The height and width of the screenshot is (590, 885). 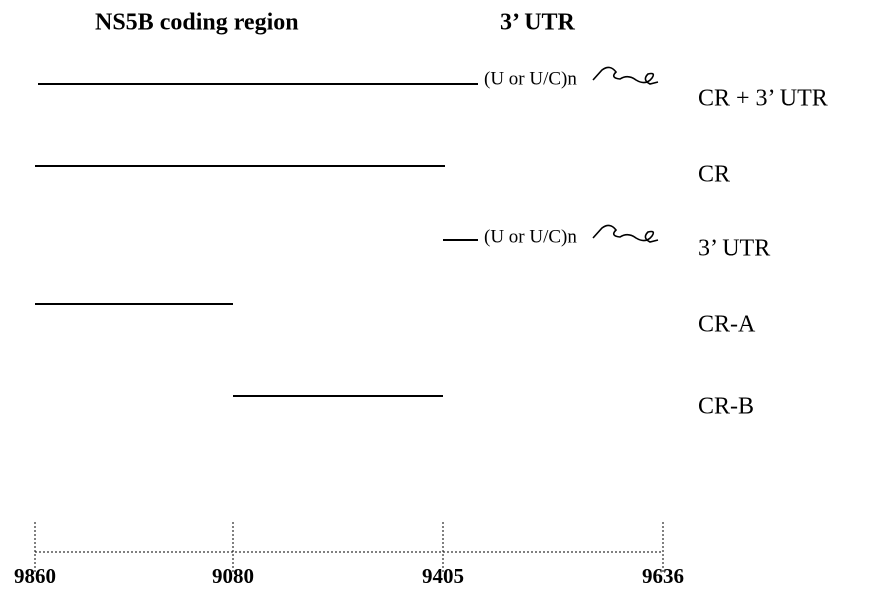 What do you see at coordinates (663, 576) in the screenshot?
I see `tick-label: 9636` at bounding box center [663, 576].